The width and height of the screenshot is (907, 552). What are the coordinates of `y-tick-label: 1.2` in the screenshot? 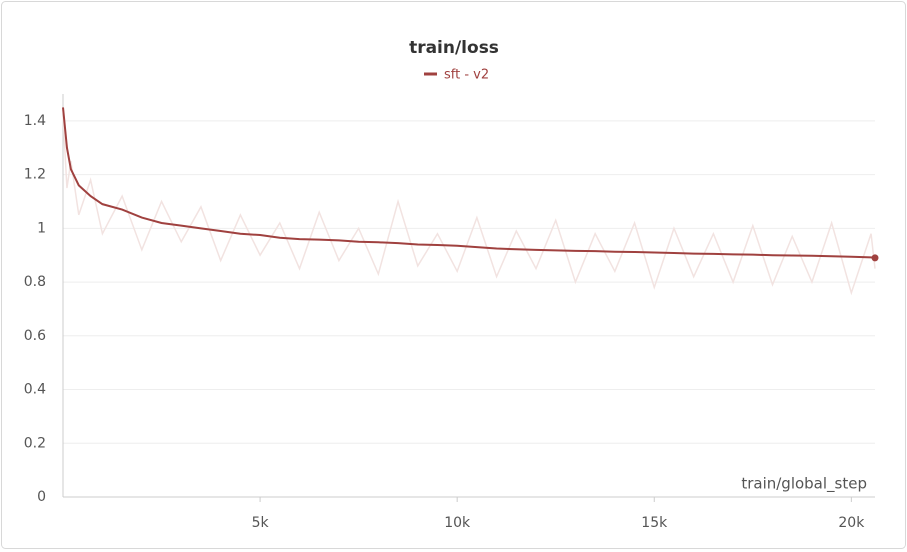 It's located at (35, 175).